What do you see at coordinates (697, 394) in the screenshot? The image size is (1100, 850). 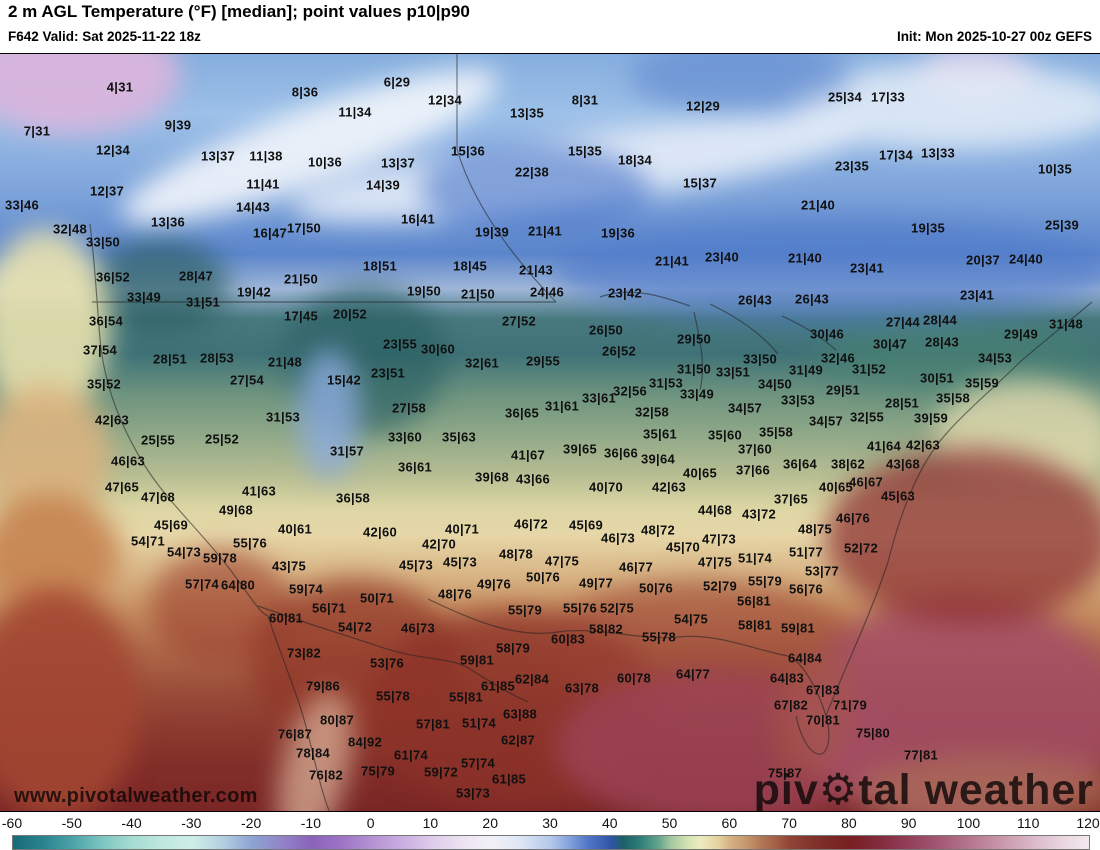 I see `point-value: 33|49` at bounding box center [697, 394].